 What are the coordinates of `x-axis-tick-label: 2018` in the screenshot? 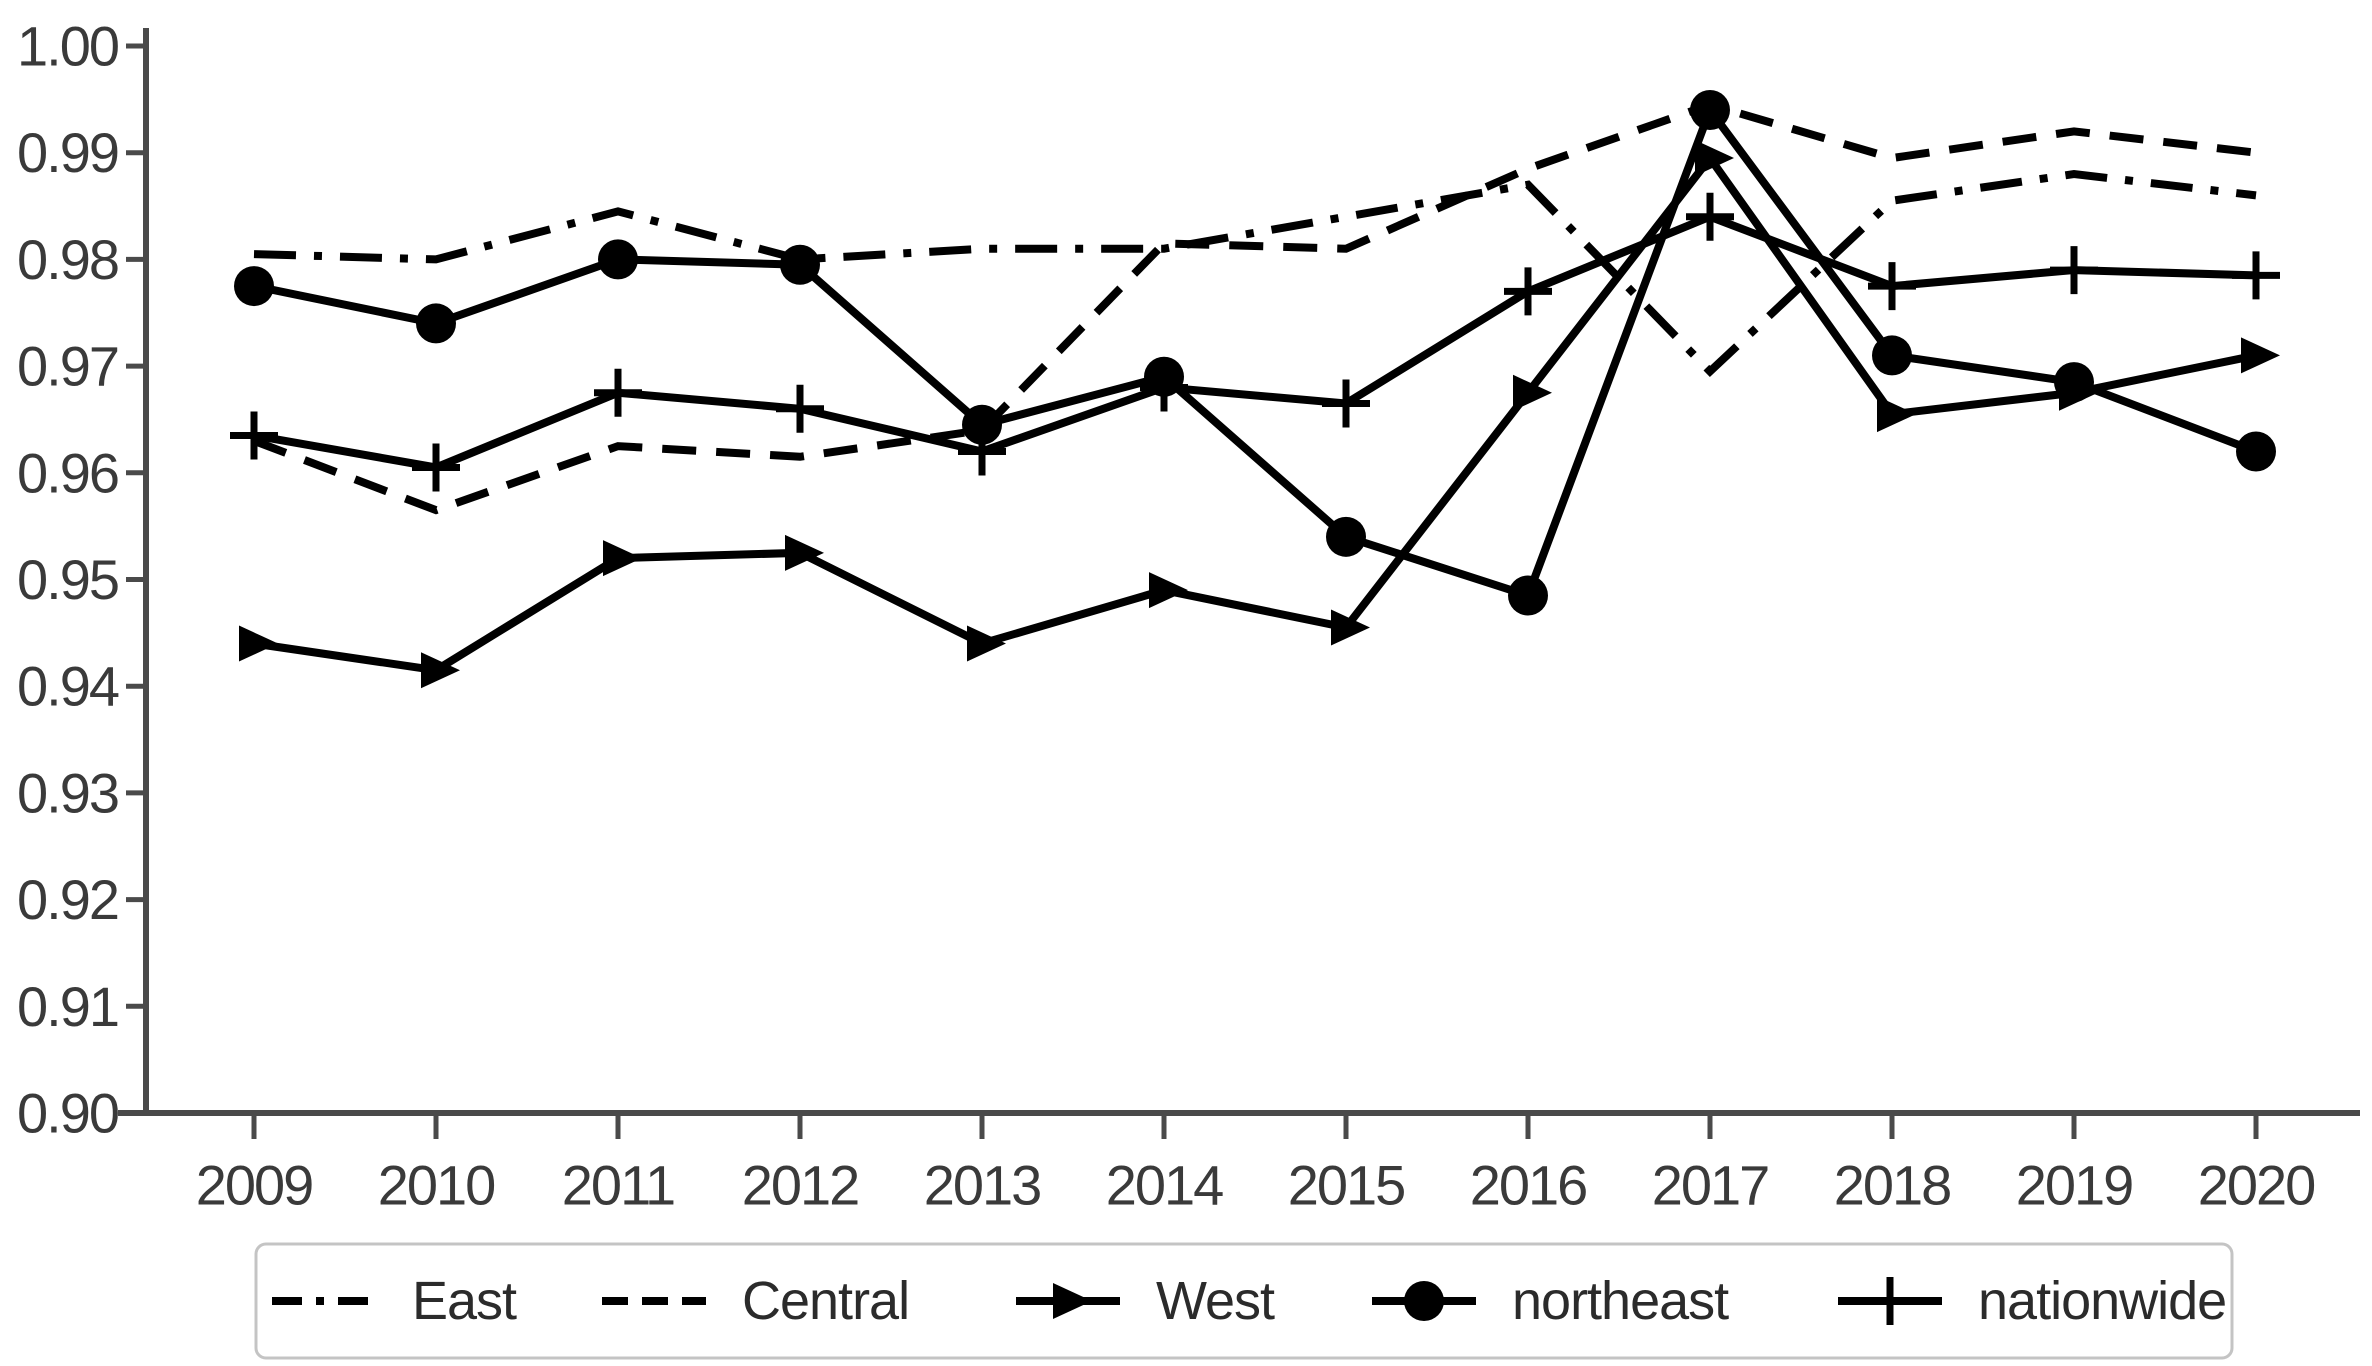 It's located at (1892, 1185).